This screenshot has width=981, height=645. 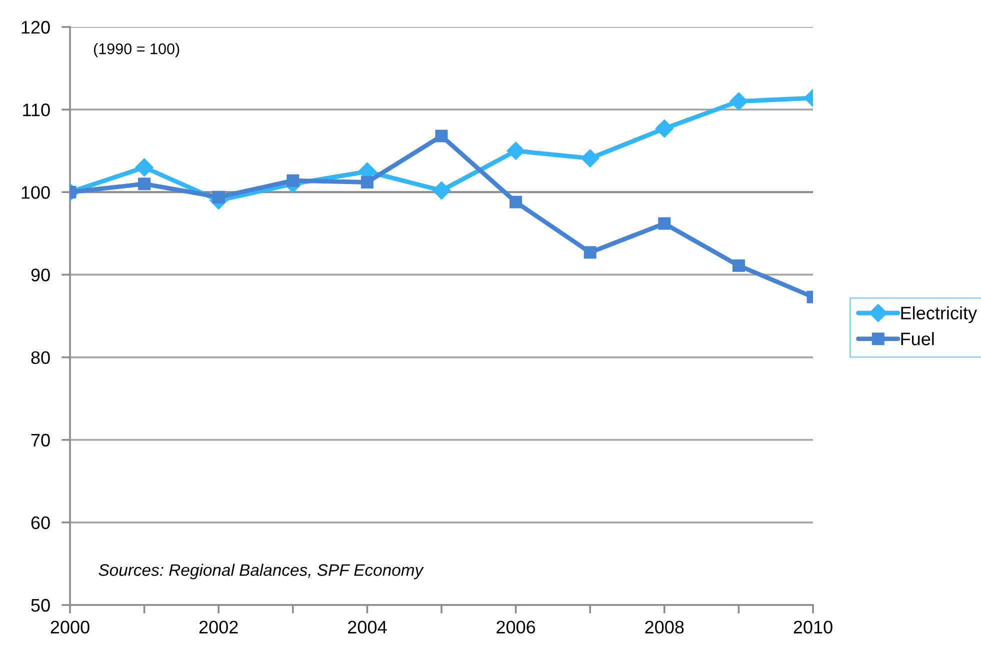 I want to click on y-tick-label: 70, so click(x=40, y=440).